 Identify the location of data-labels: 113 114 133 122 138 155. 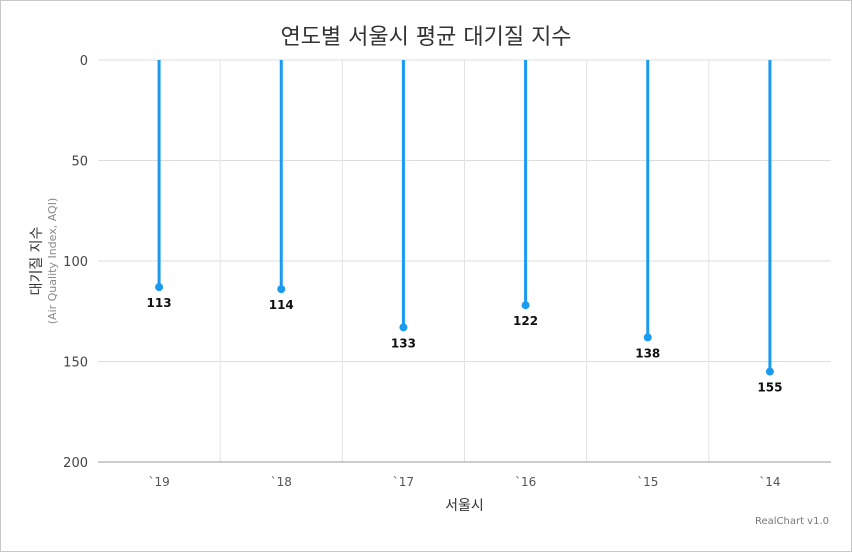
(465, 345).